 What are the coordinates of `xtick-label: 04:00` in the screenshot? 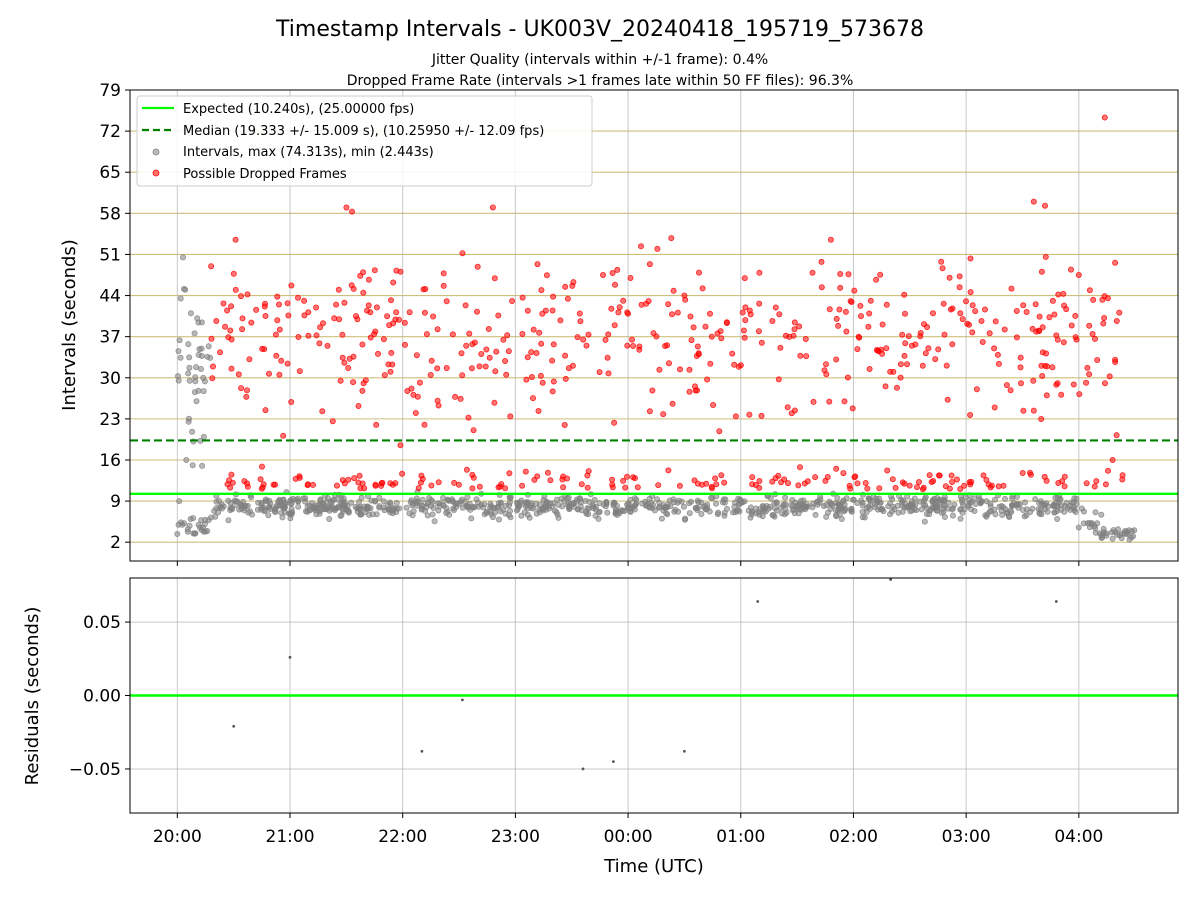 It's located at (1078, 837).